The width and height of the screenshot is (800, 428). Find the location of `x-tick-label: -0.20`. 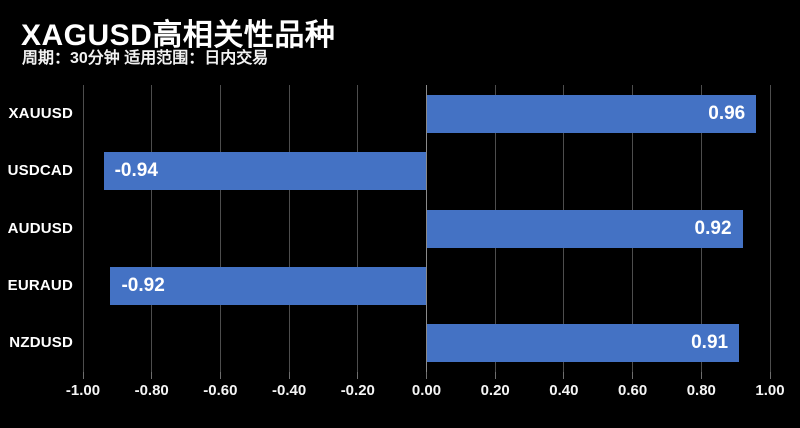

x-tick-label: -0.20 is located at coordinates (357, 390).